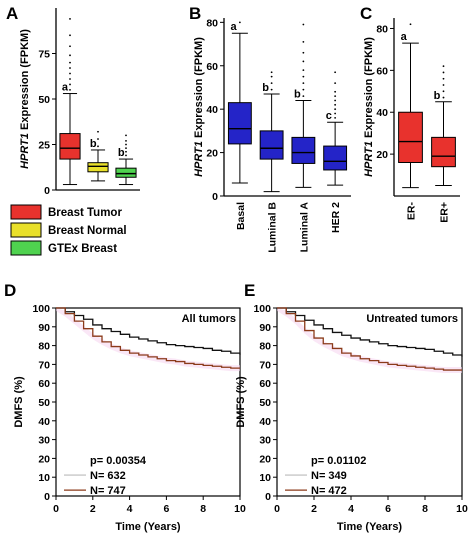 The width and height of the screenshot is (474, 550). I want to click on legend-swatch-breast-tumor, so click(26, 212).